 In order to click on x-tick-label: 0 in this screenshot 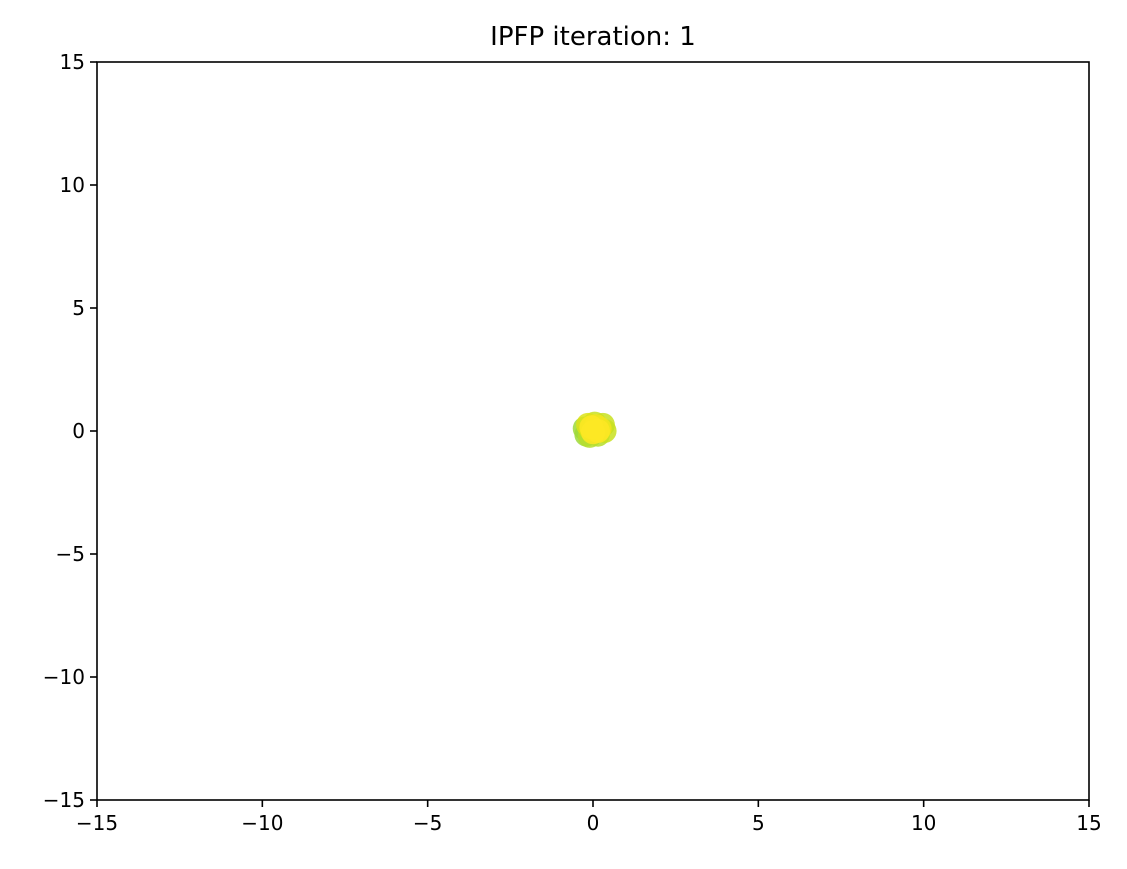, I will do `click(593, 823)`.